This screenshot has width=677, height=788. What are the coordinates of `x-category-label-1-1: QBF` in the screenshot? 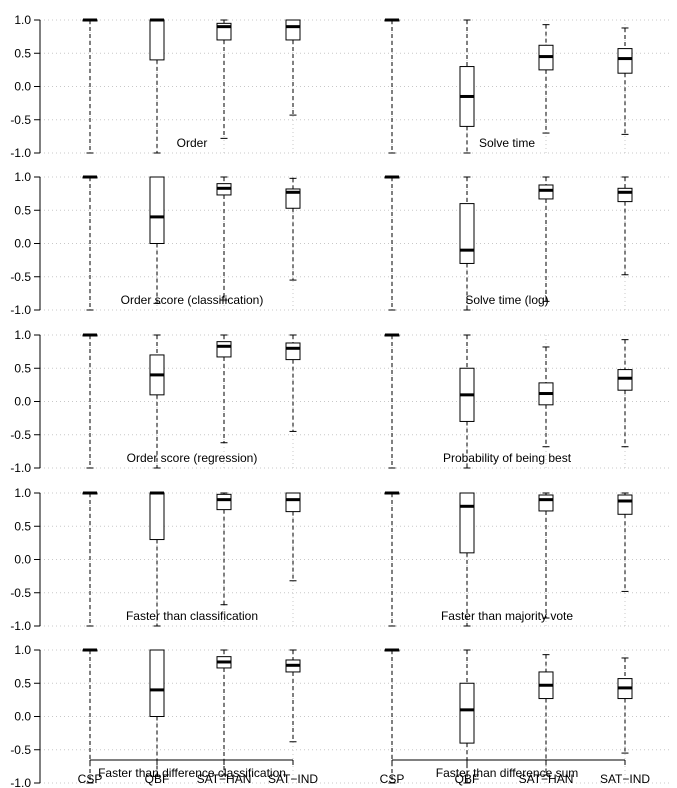 It's located at (467, 779).